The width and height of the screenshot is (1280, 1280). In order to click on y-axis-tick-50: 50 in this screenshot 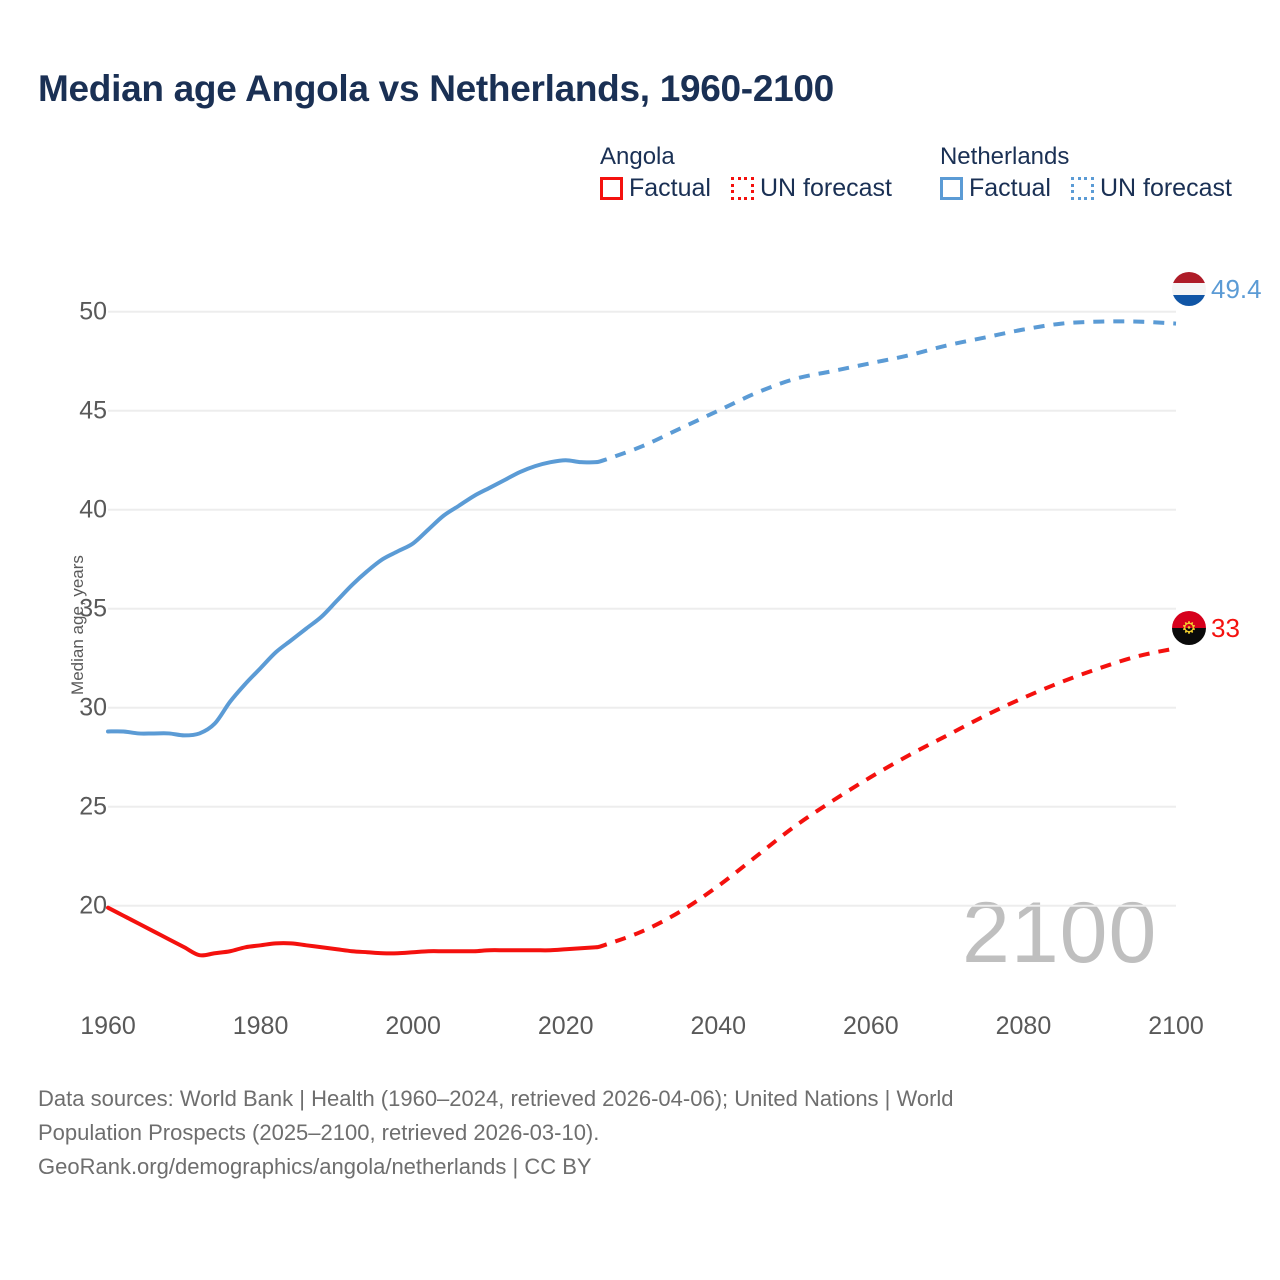, I will do `click(93, 311)`.